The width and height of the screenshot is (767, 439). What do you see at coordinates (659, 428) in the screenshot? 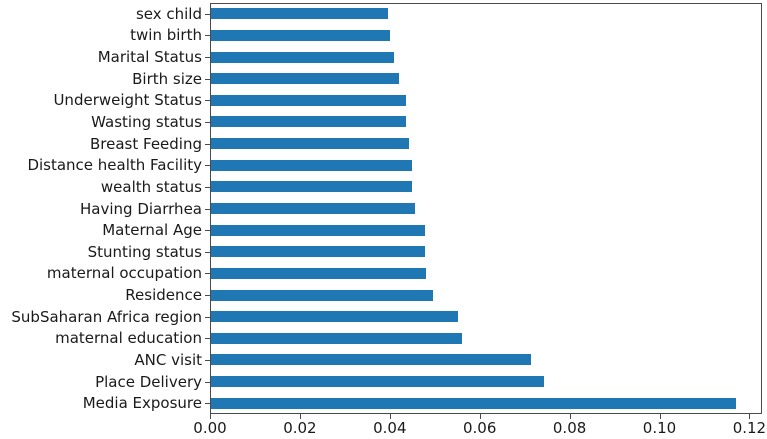
I see `x-axis-tick-label: 0.10` at bounding box center [659, 428].